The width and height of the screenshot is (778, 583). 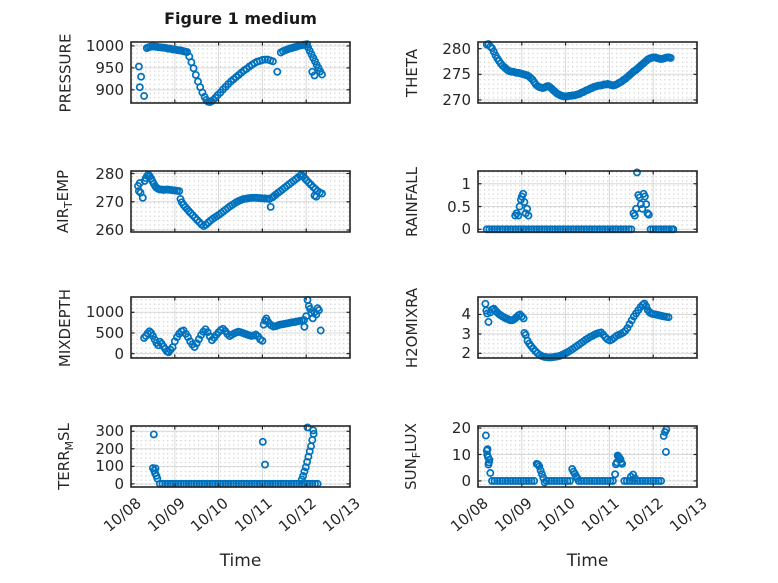 I want to click on y-axis-label-sunflux: SUNFLUX, so click(x=412, y=456).